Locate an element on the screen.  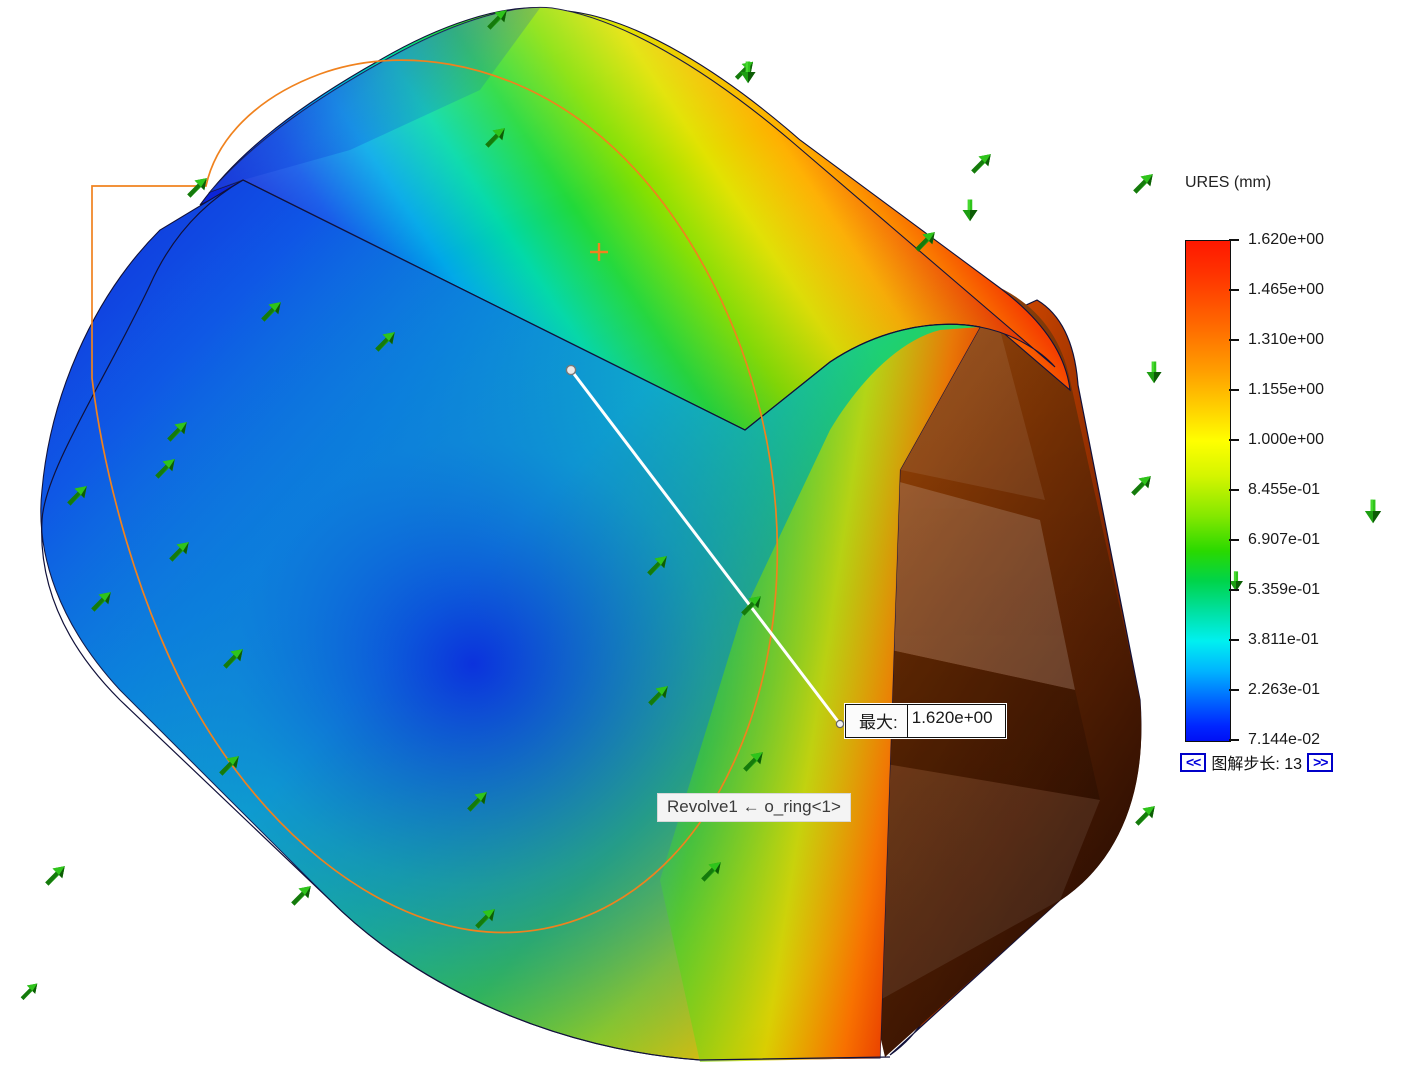
legend-label: 1.620e+00 is located at coordinates (1286, 239).